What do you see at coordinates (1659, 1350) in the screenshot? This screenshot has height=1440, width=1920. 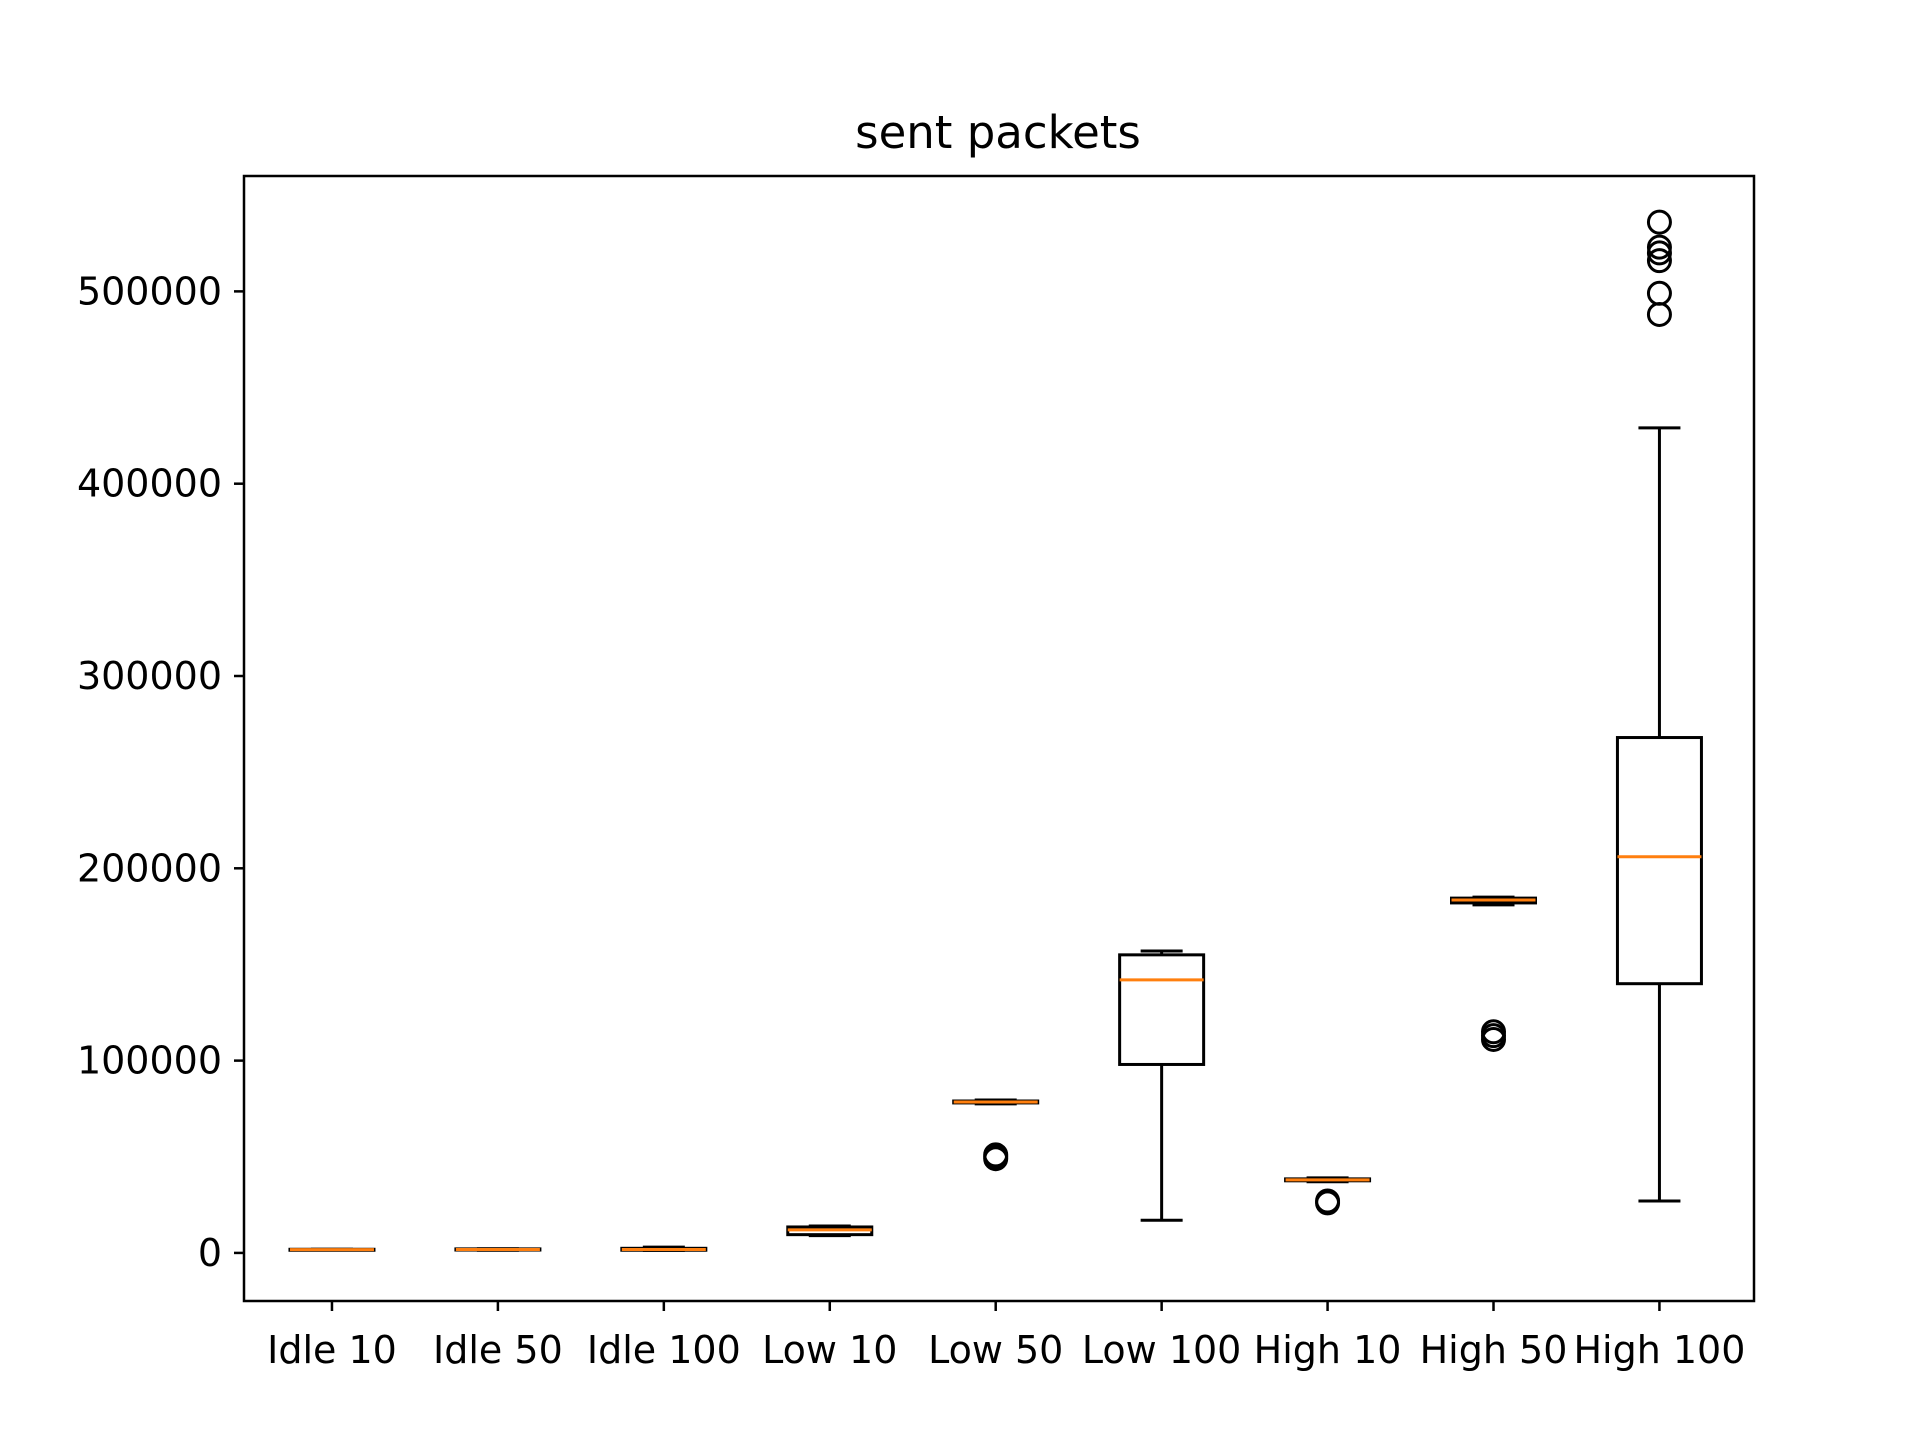 I see `x-tick-label: High 100` at bounding box center [1659, 1350].